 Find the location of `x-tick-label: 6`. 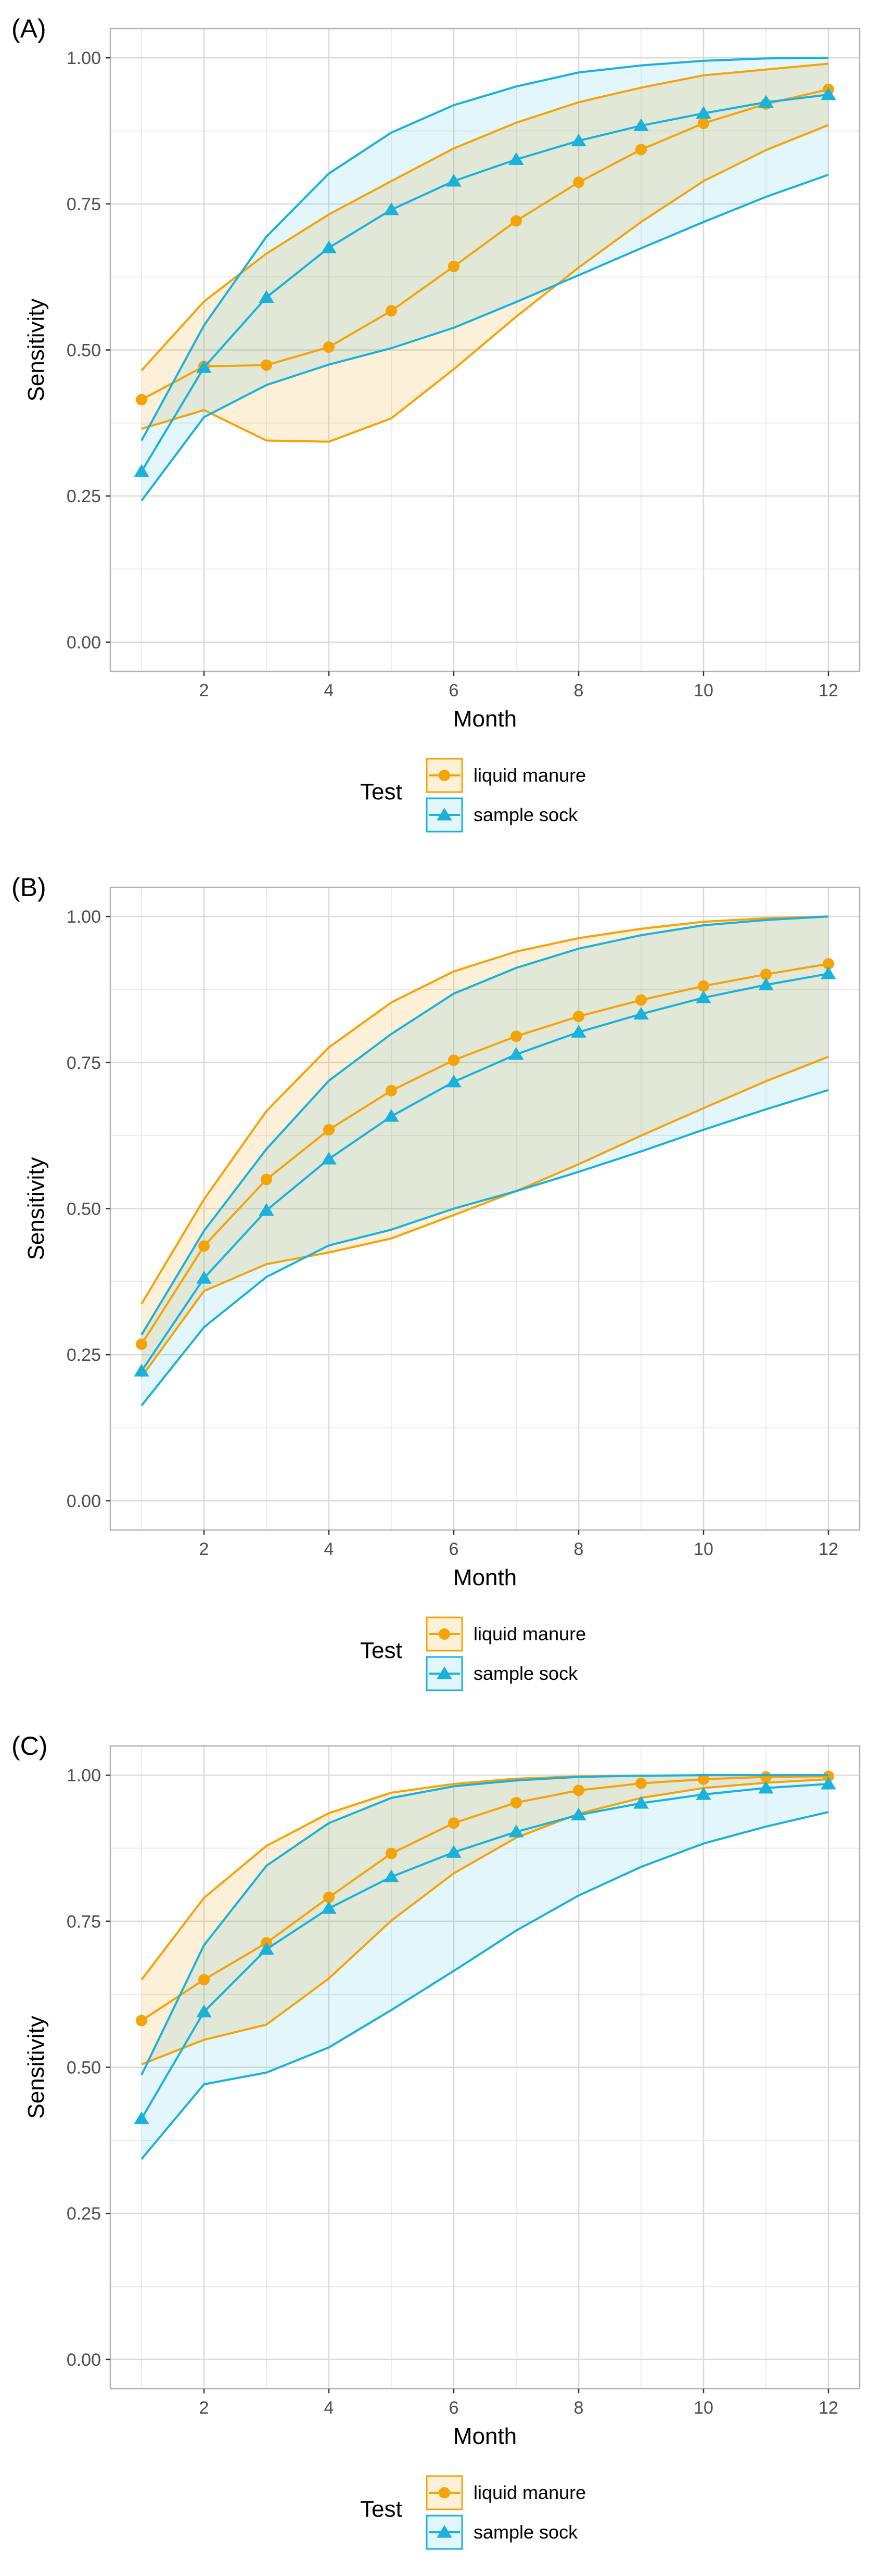

x-tick-label: 6 is located at coordinates (454, 1549).